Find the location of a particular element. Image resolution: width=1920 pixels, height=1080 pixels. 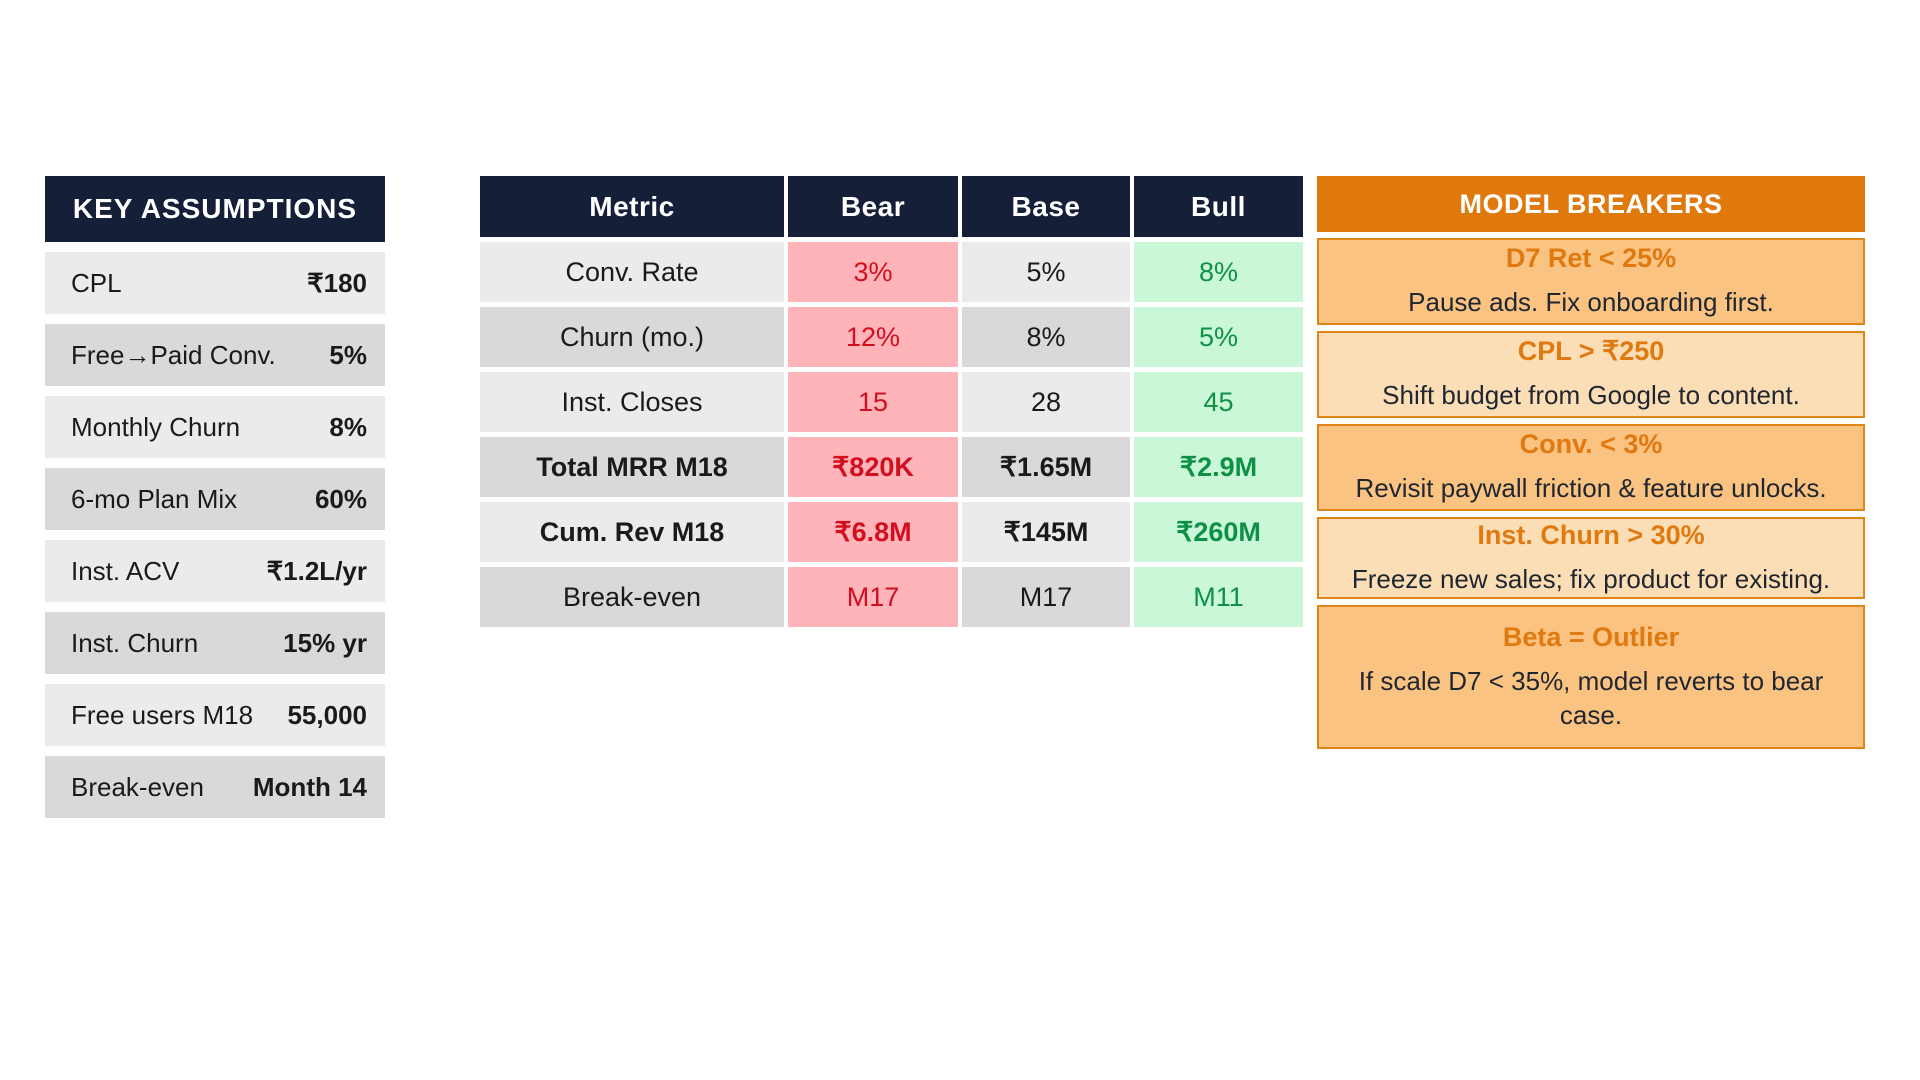

assumption-value: 8% is located at coordinates (348, 426).